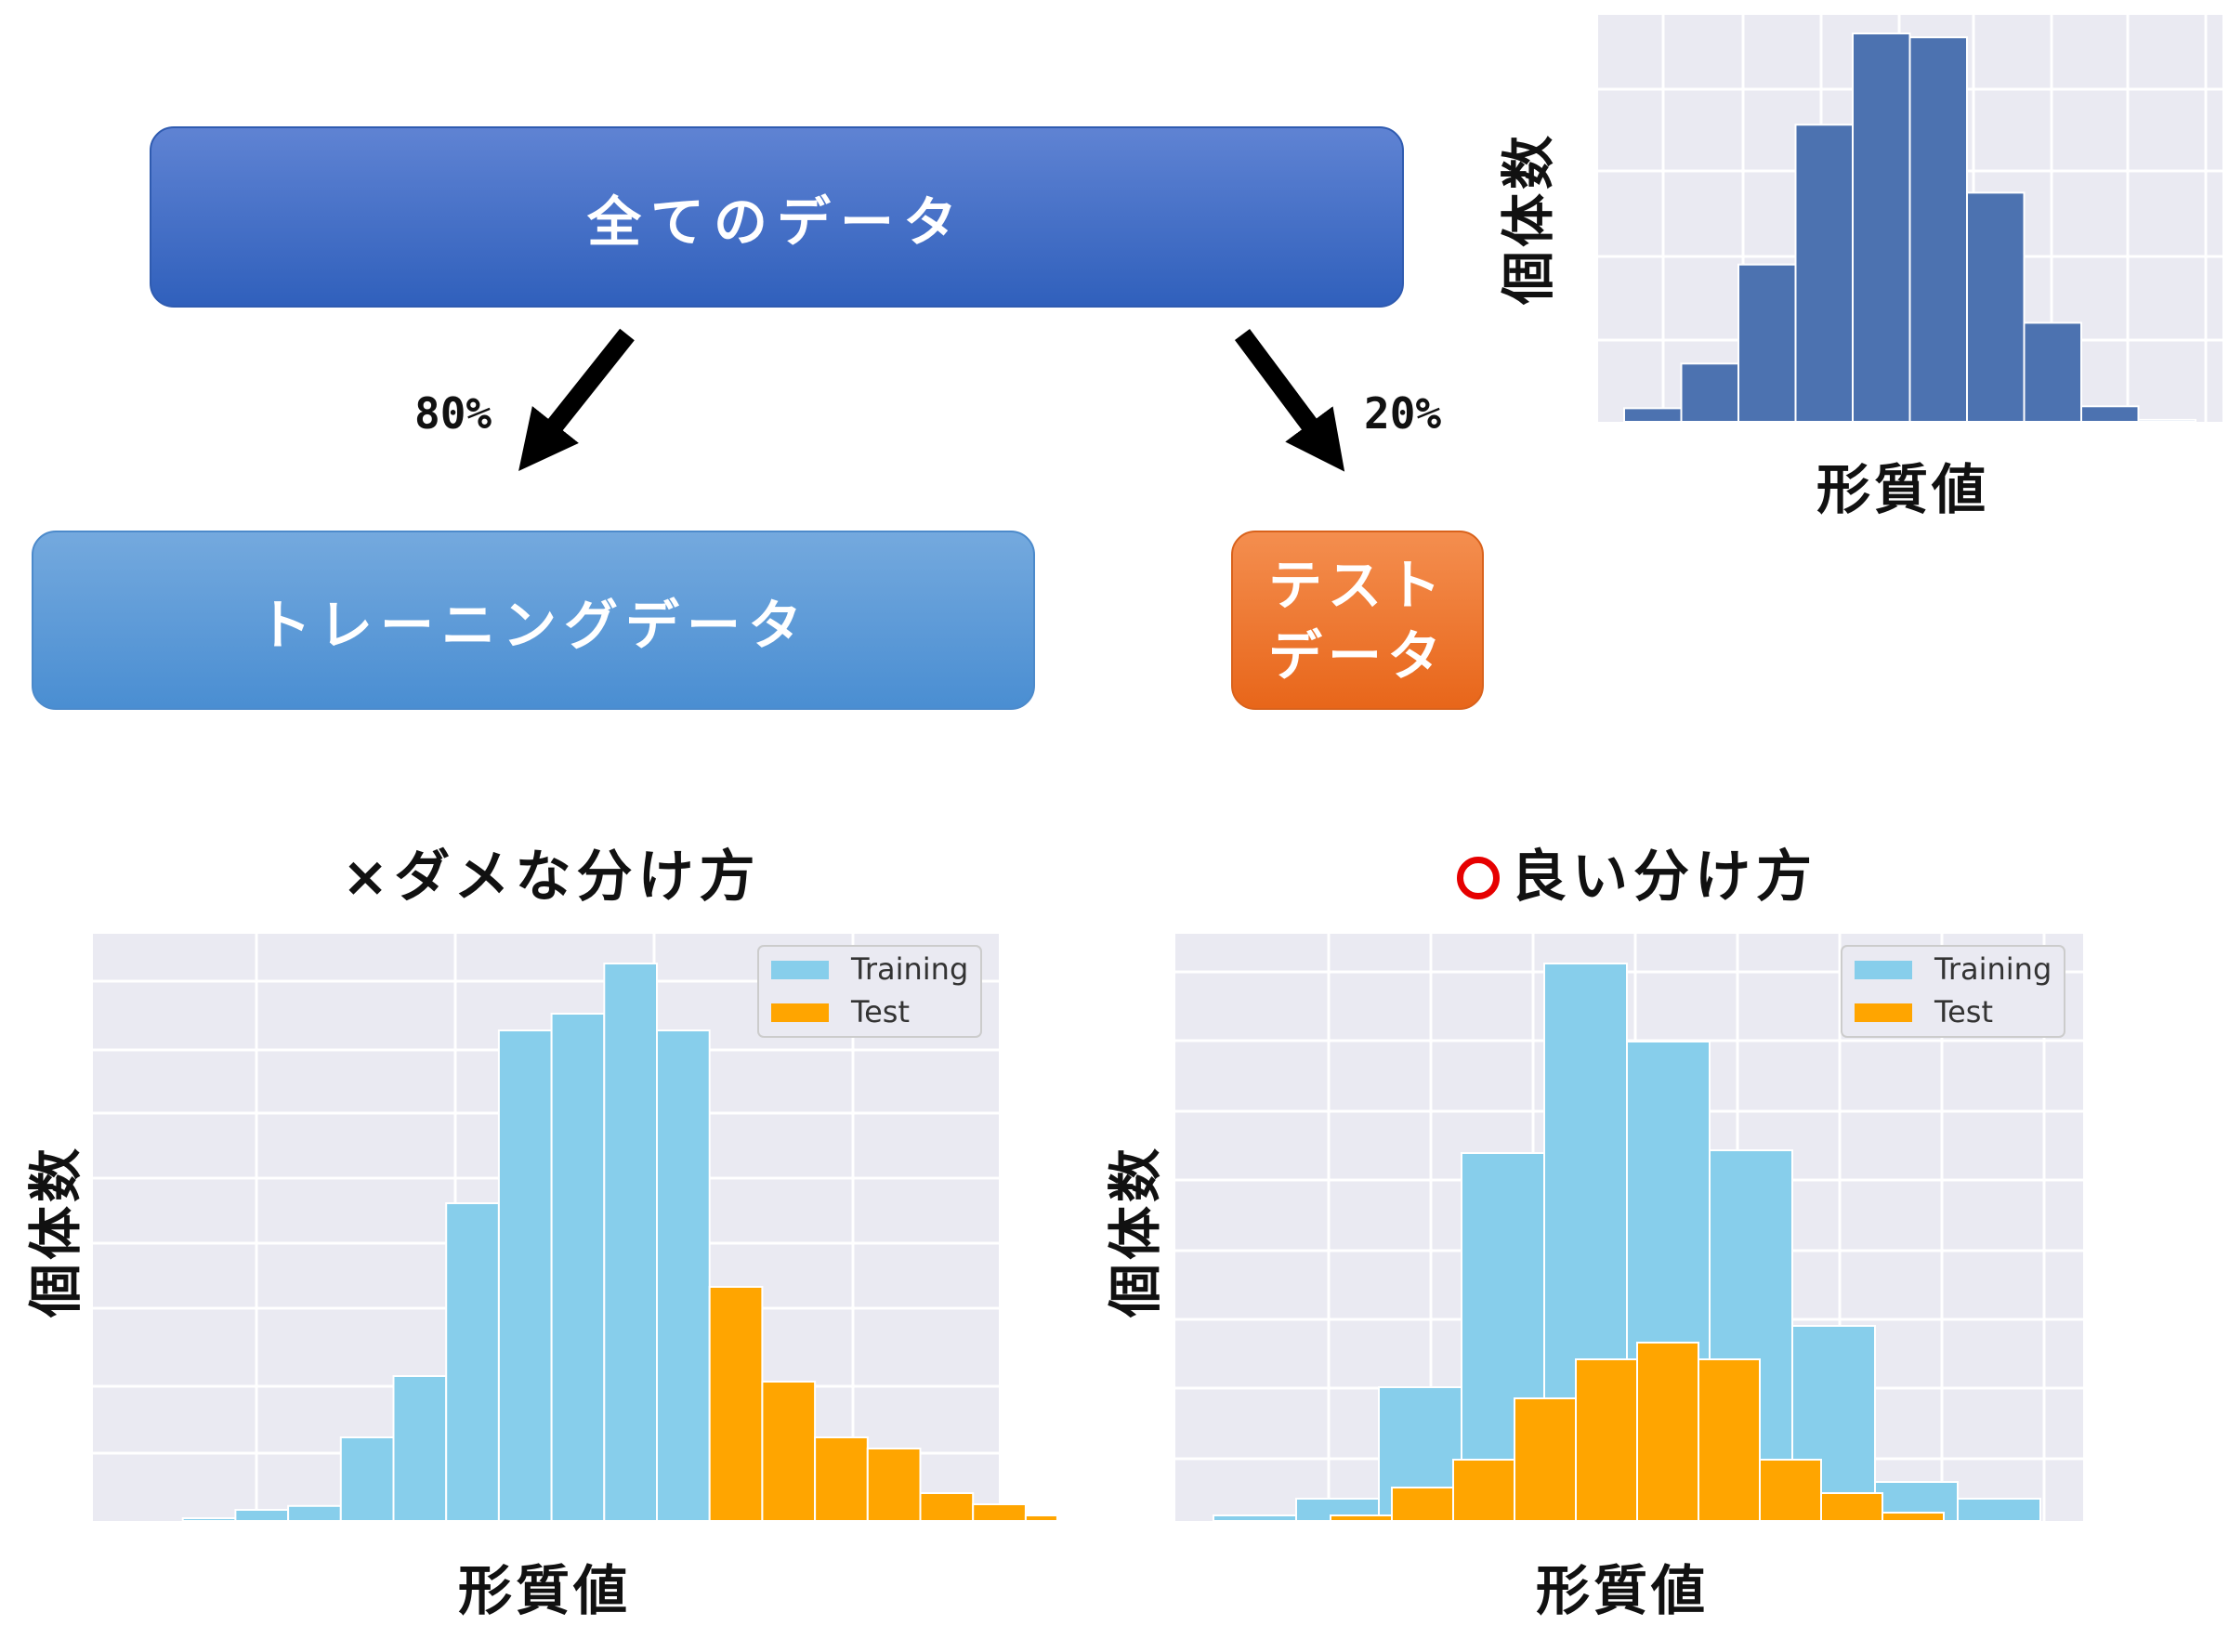  I want to click on training-data-box: トレーニングデータ, so click(533, 620).